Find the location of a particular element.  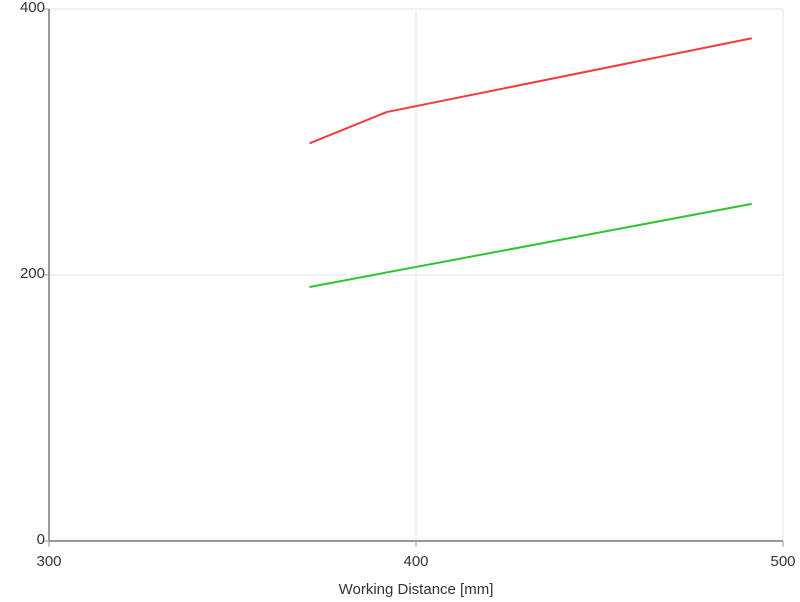

y-tick-label: 200 is located at coordinates (32, 273).